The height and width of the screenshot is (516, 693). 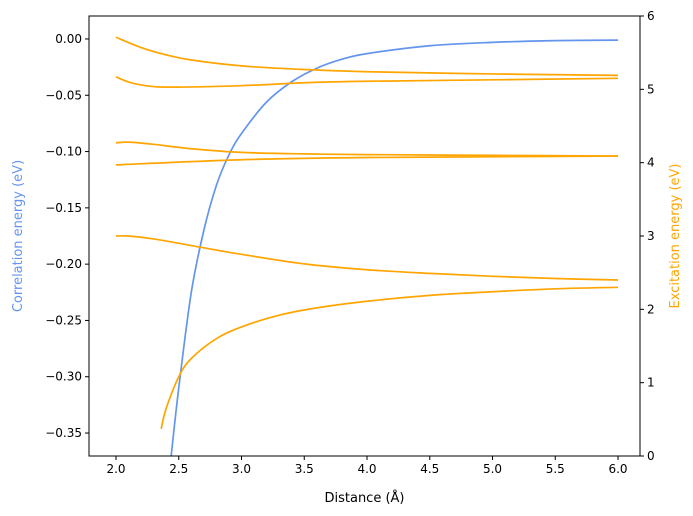 What do you see at coordinates (18, 236) in the screenshot?
I see `y-axis-left-label: Correlation energy (eV)` at bounding box center [18, 236].